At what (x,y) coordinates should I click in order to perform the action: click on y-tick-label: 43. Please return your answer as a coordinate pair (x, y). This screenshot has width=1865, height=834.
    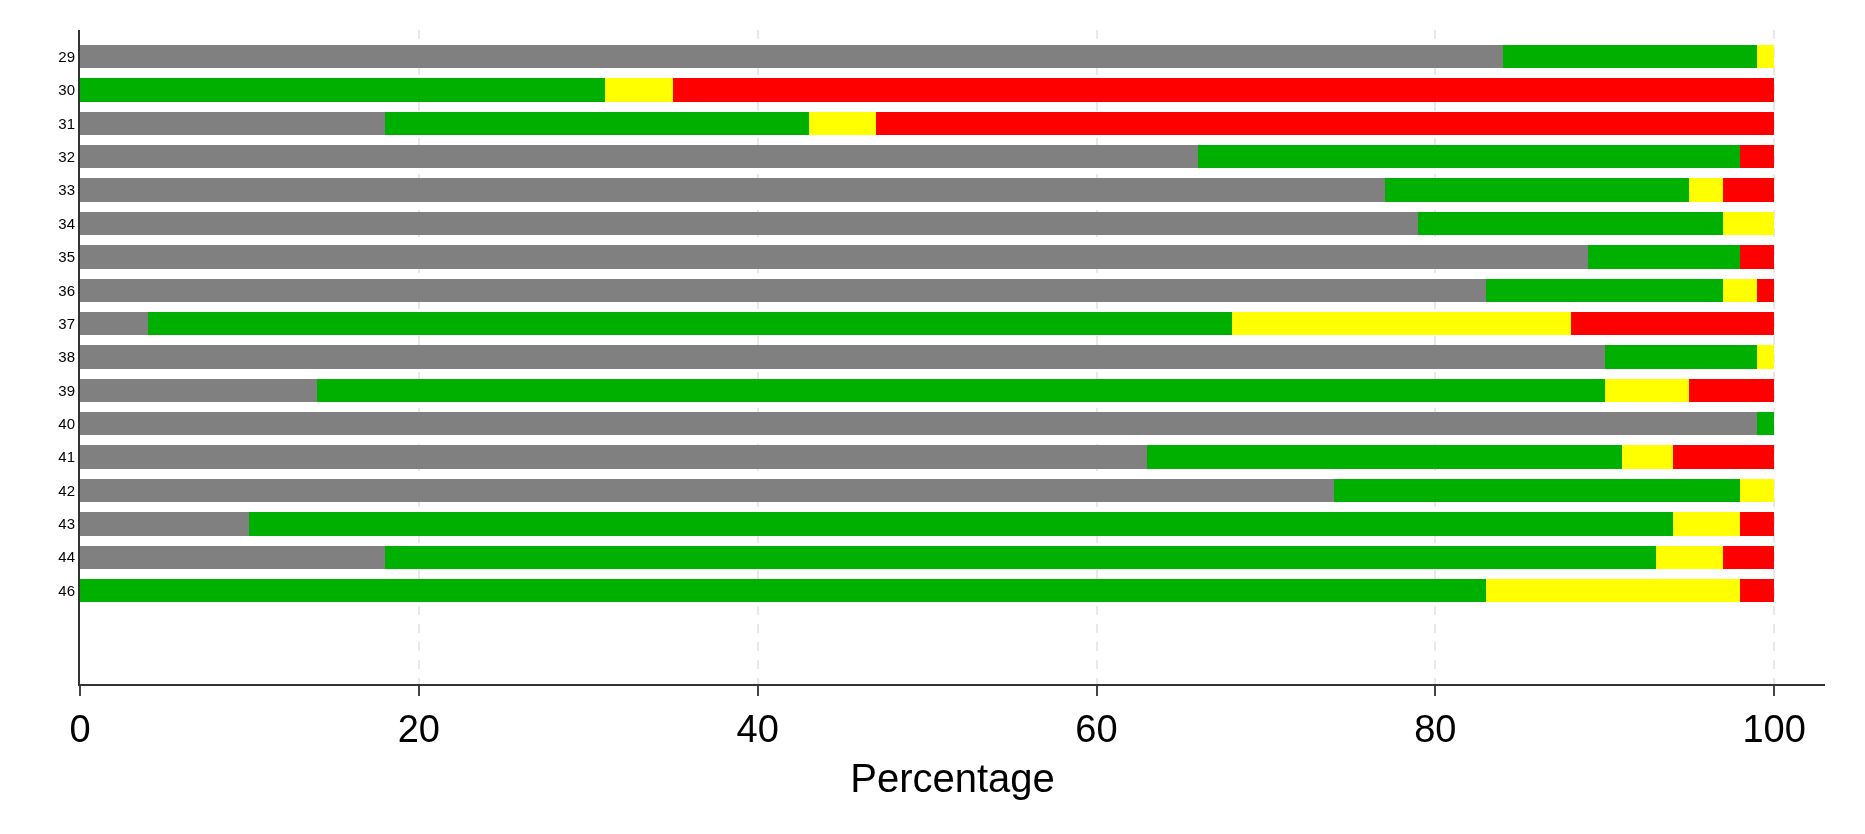
    Looking at the image, I should click on (66, 524).